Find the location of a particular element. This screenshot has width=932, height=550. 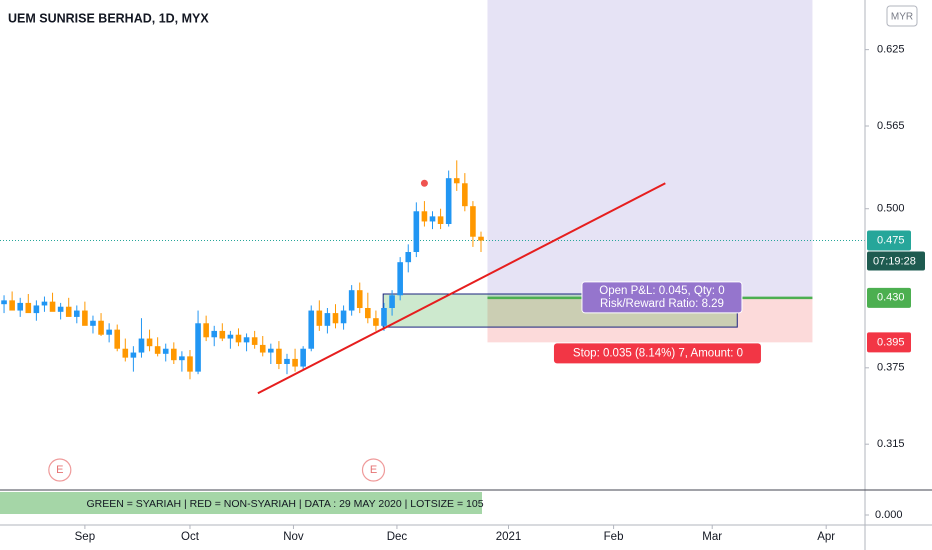

currency-button is located at coordinates (902, 16).